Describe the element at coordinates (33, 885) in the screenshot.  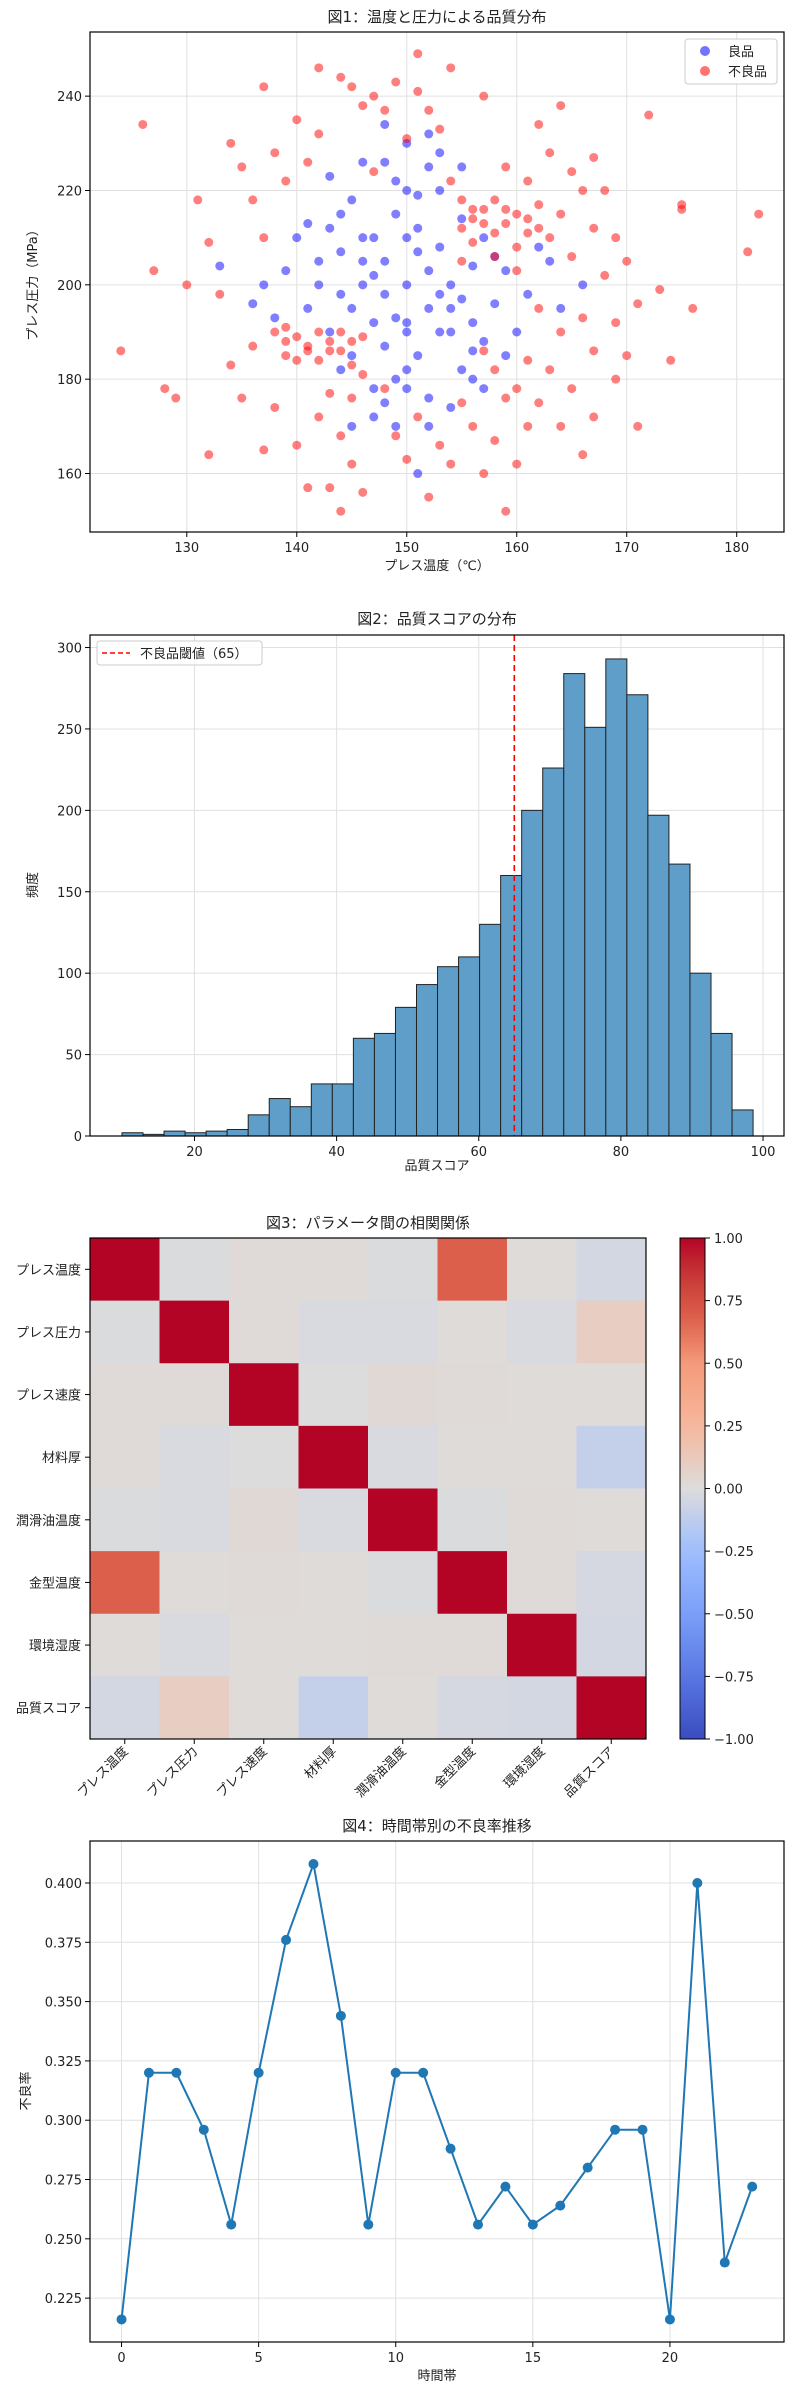
I see `y-axis-label: 頻度` at that location.